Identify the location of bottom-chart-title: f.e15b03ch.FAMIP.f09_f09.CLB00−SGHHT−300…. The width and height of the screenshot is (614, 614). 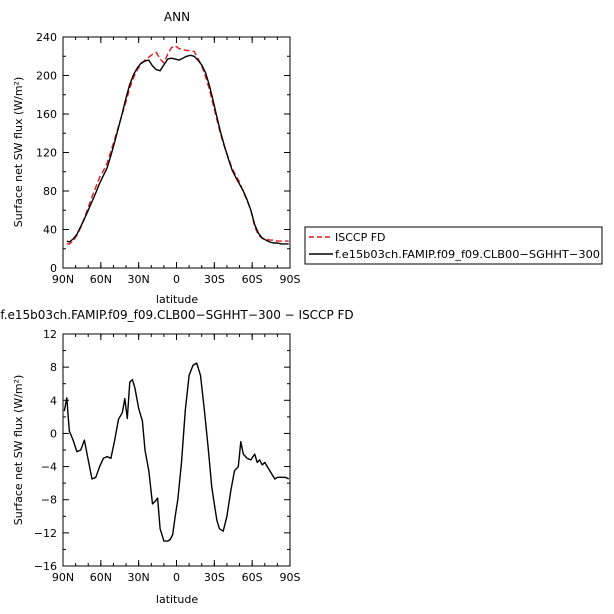
(176, 315).